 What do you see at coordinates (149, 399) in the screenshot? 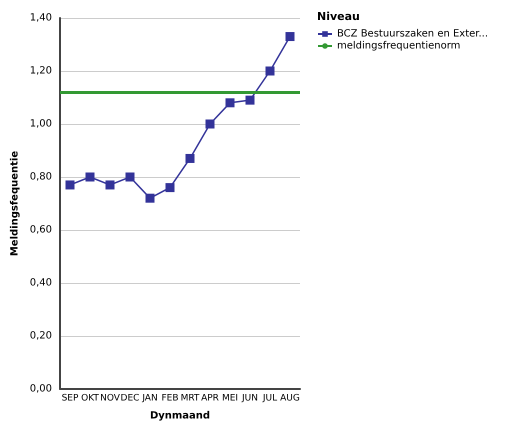
I see `x-tick-label: JAN` at bounding box center [149, 399].